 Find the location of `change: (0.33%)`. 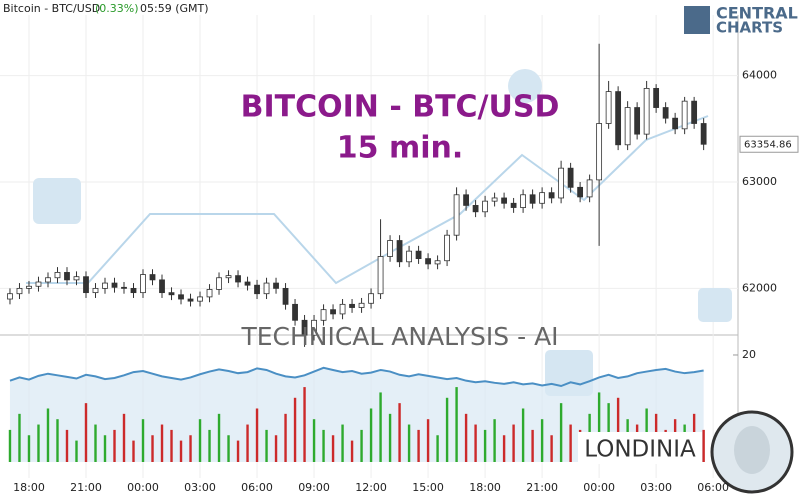

change: (0.33%) is located at coordinates (117, 8).